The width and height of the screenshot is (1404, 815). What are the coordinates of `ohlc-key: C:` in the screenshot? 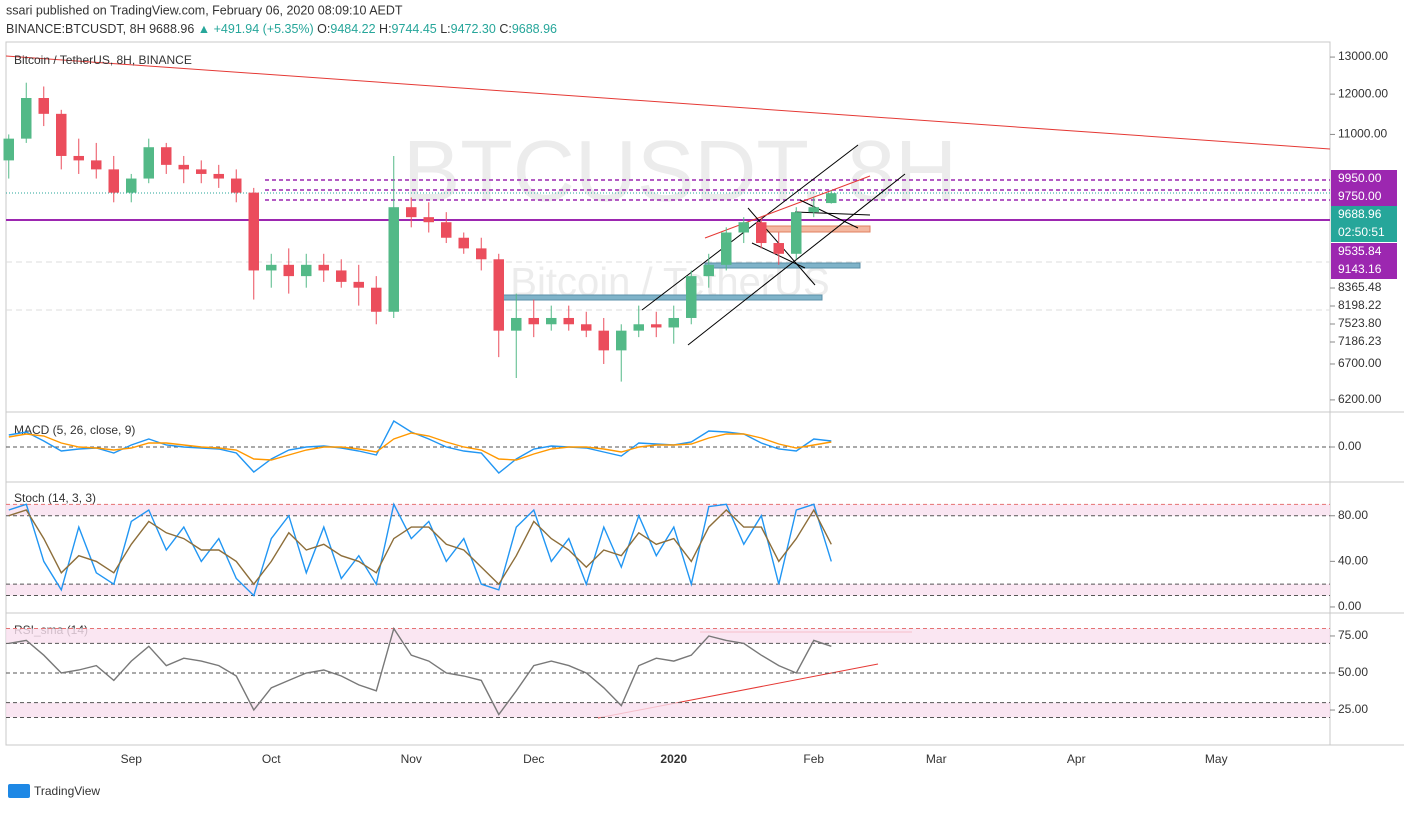 It's located at (505, 29).